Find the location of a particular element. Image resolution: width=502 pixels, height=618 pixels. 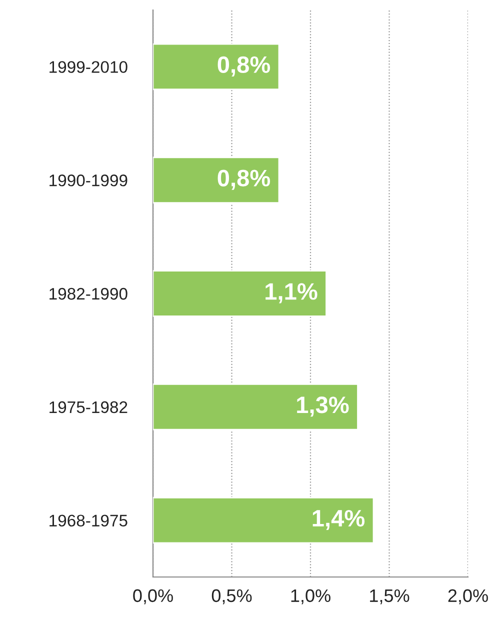

y-tick-label: 1999-2010 is located at coordinates (89, 67).